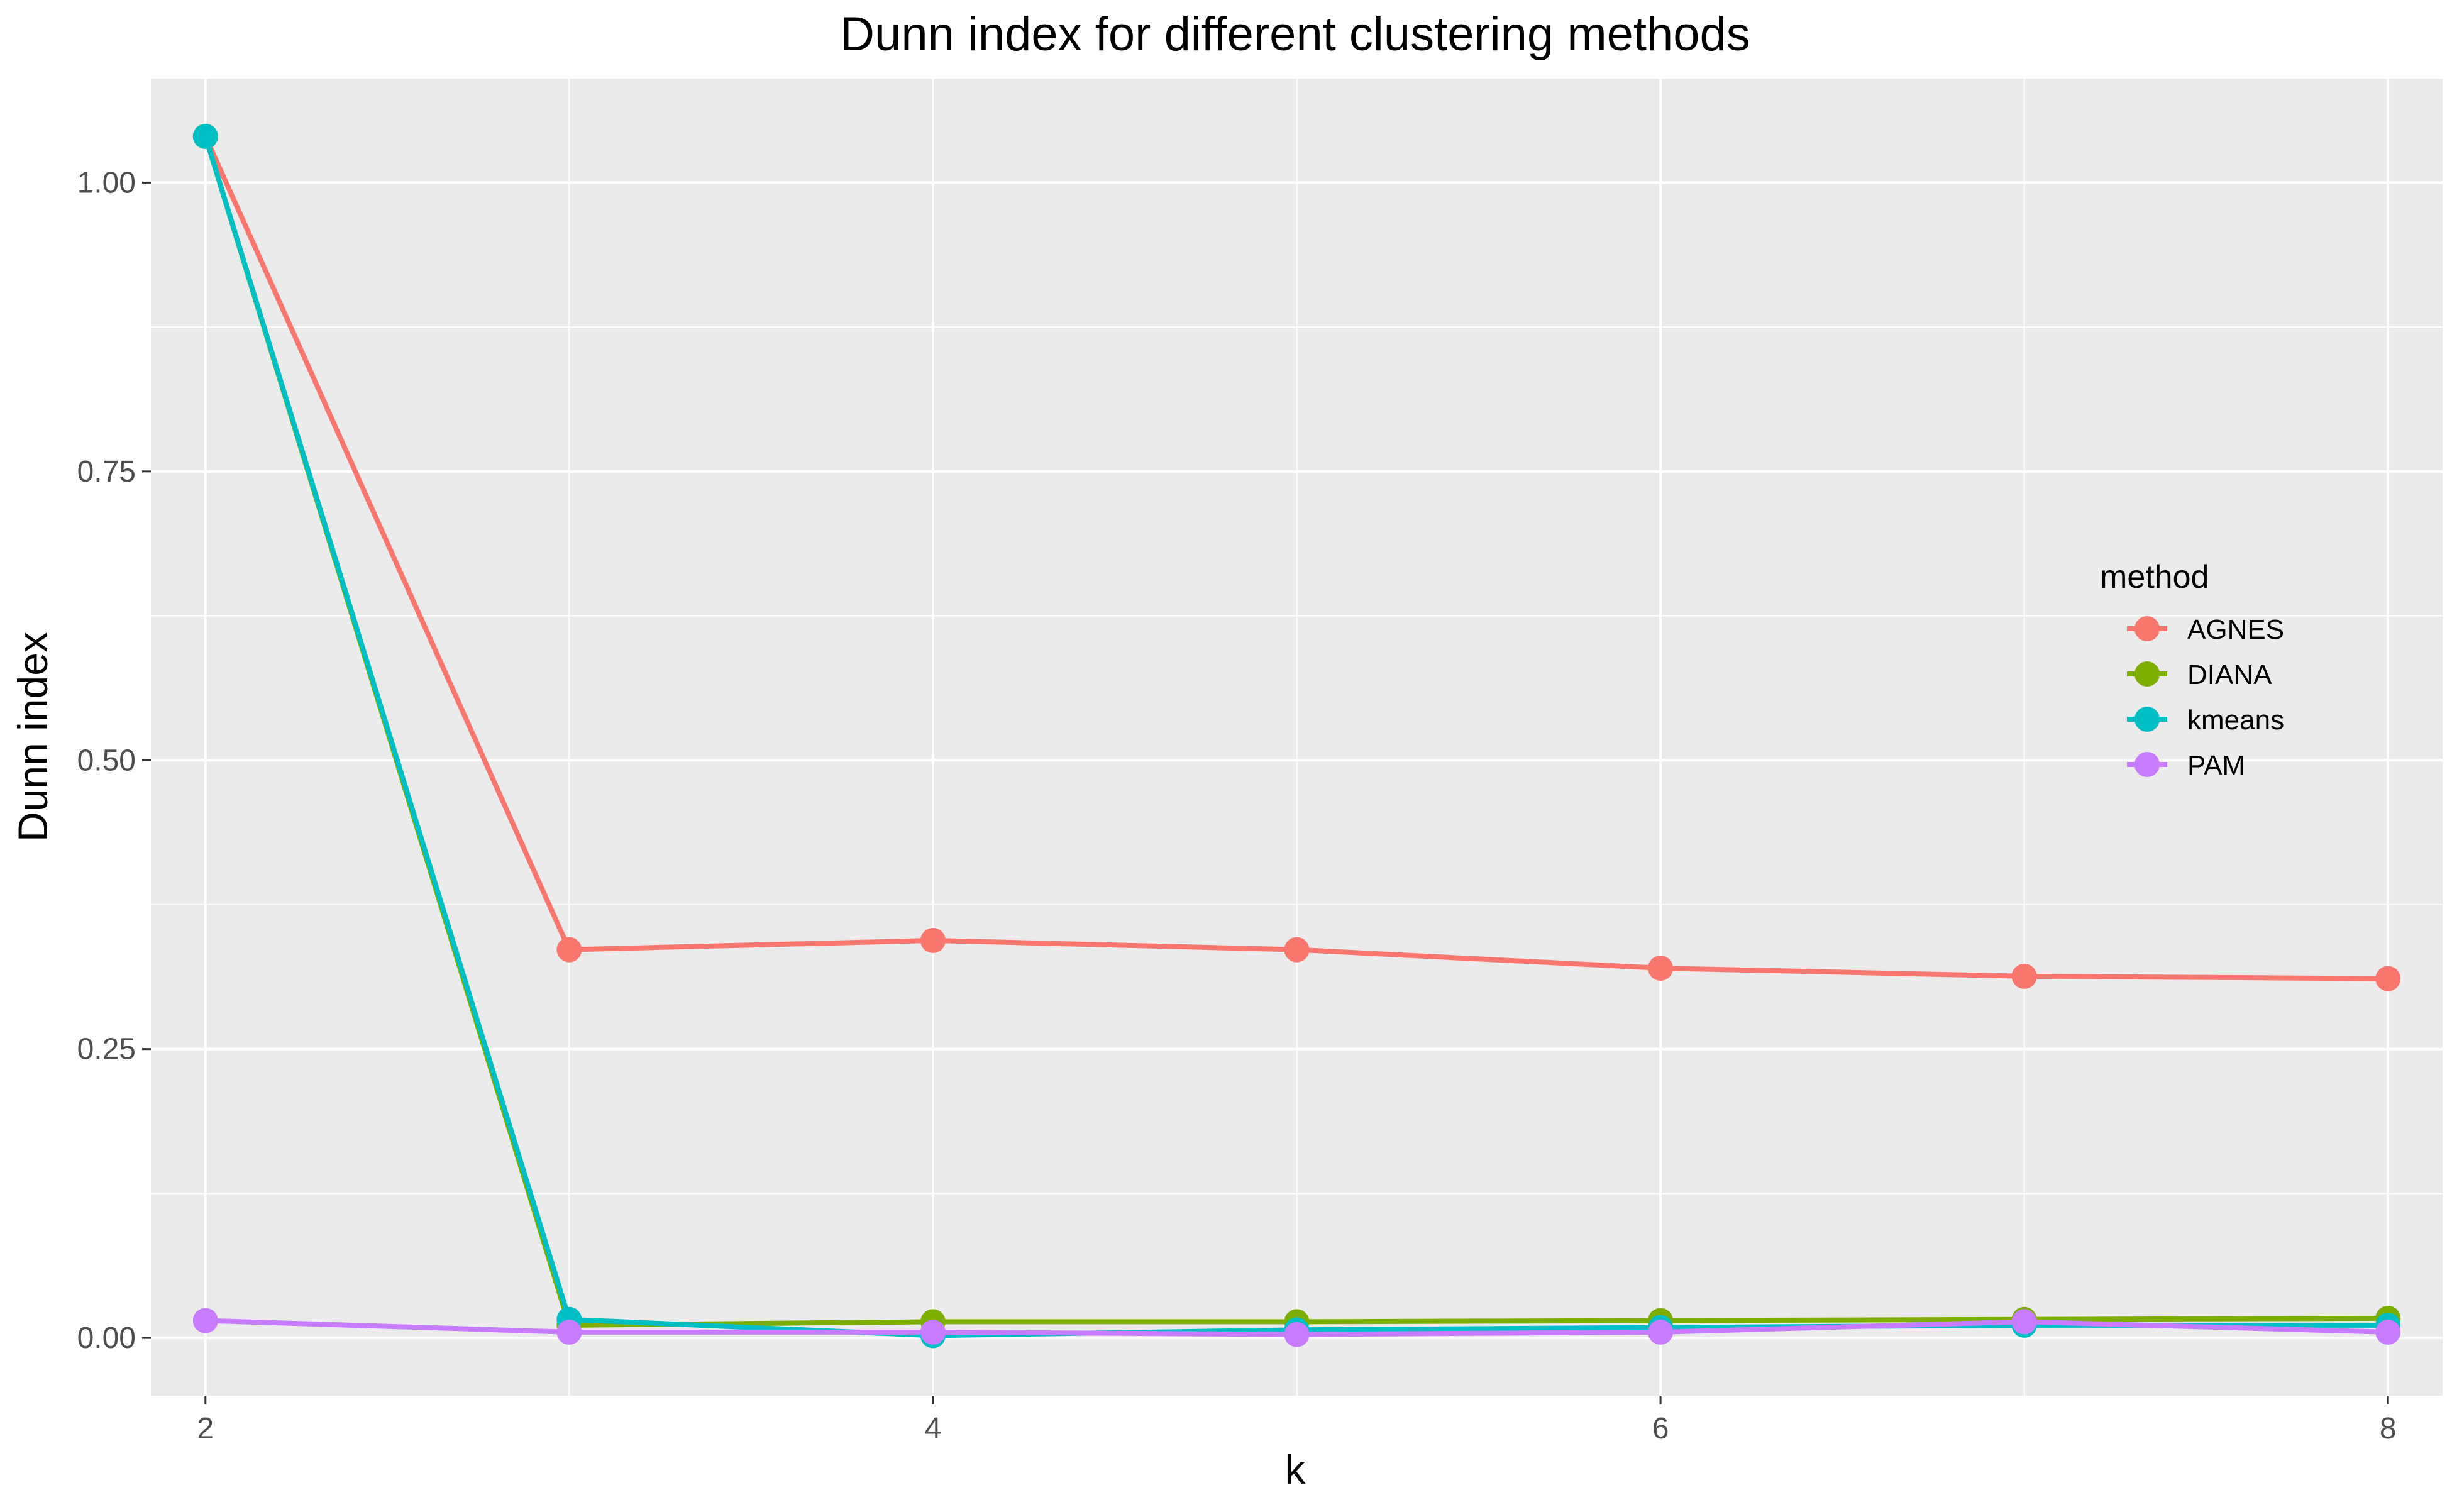 The image size is (2452, 1512). What do you see at coordinates (2216, 765) in the screenshot?
I see `legend-label-pam: PAM` at bounding box center [2216, 765].